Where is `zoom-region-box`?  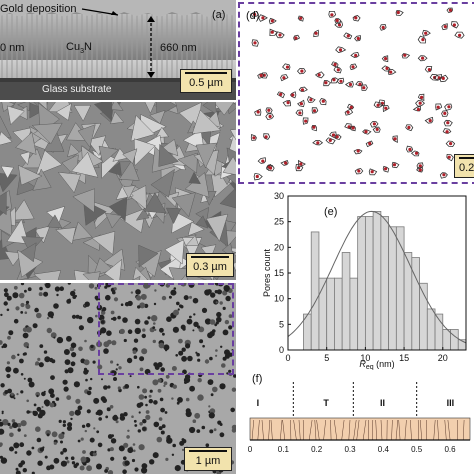
zoom-region-box is located at coordinates (166, 329).